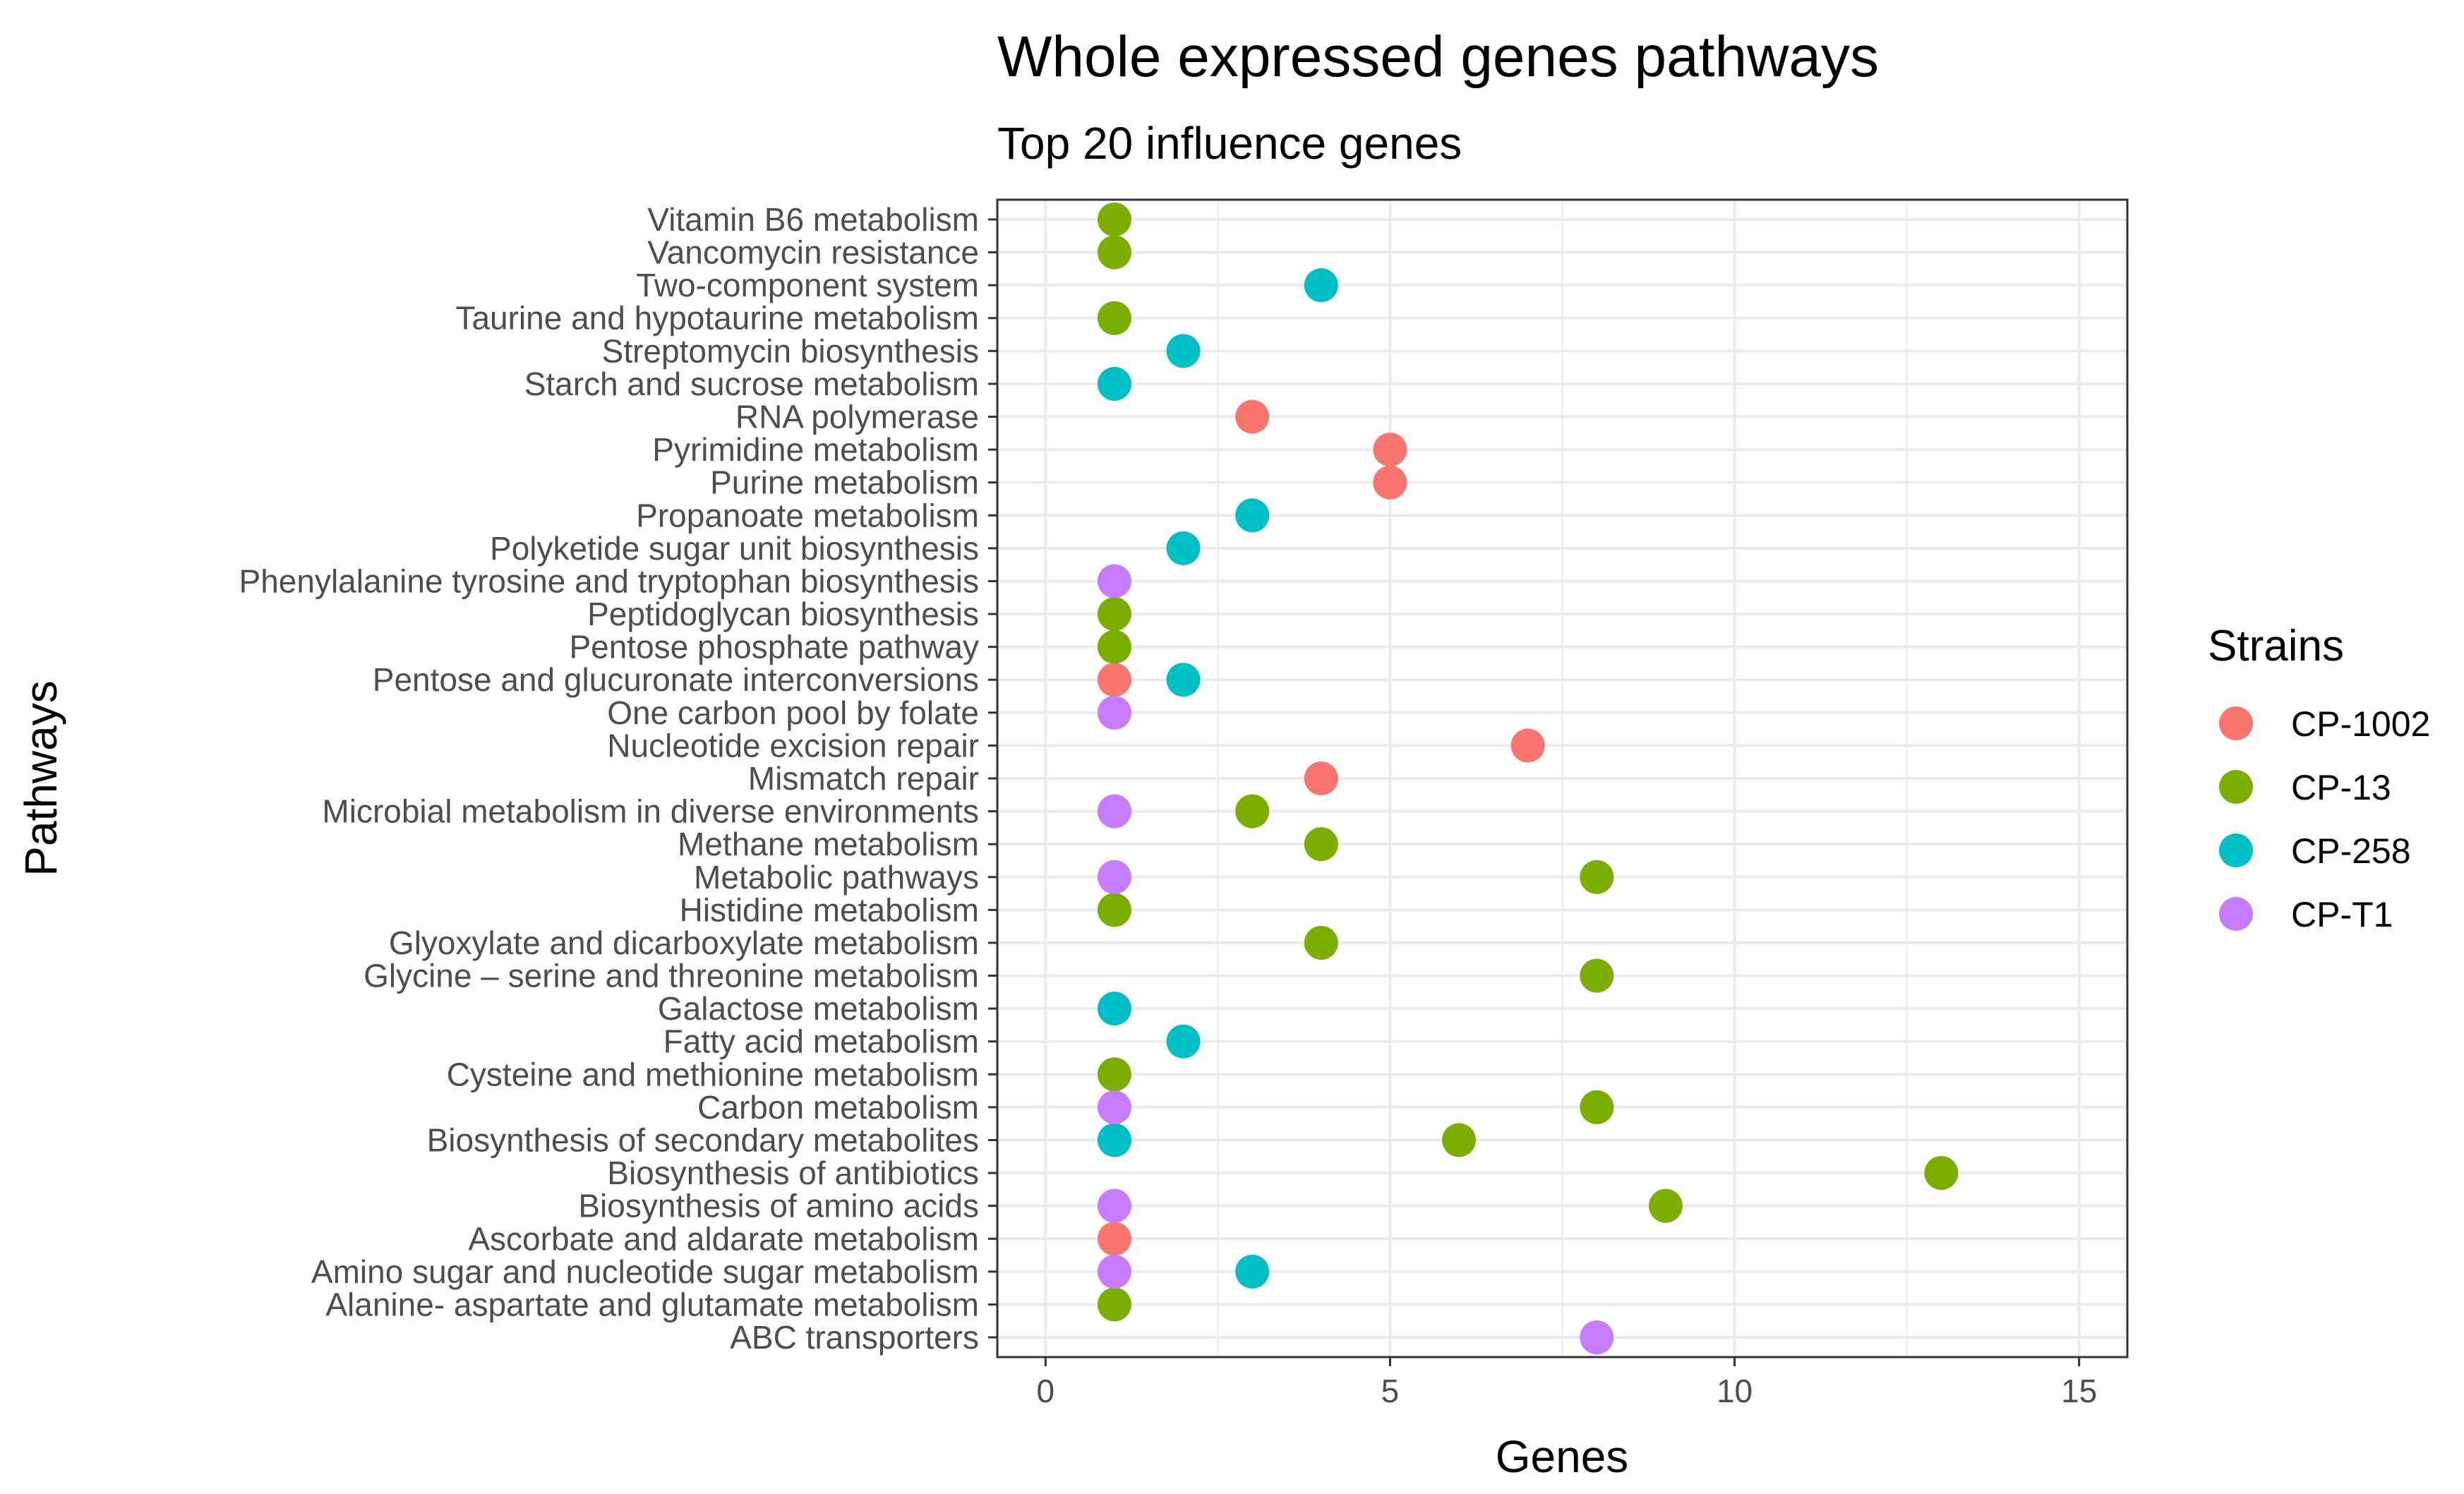 Image resolution: width=2464 pixels, height=1494 pixels. What do you see at coordinates (2351, 851) in the screenshot?
I see `legend-label-cp-258: CP-258` at bounding box center [2351, 851].